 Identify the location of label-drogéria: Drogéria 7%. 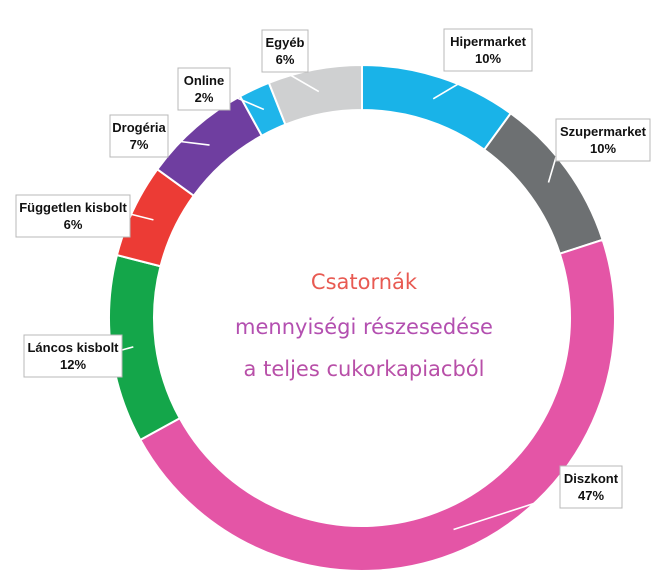
(139, 136).